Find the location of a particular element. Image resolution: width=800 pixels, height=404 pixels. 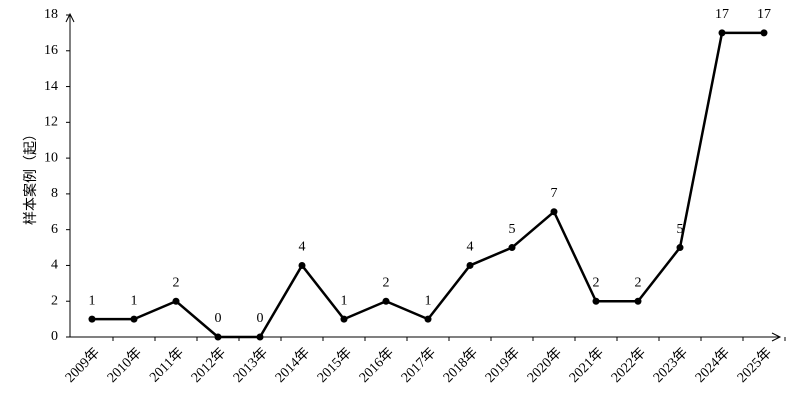

x-tick-label: 2023年 is located at coordinates (670, 365).